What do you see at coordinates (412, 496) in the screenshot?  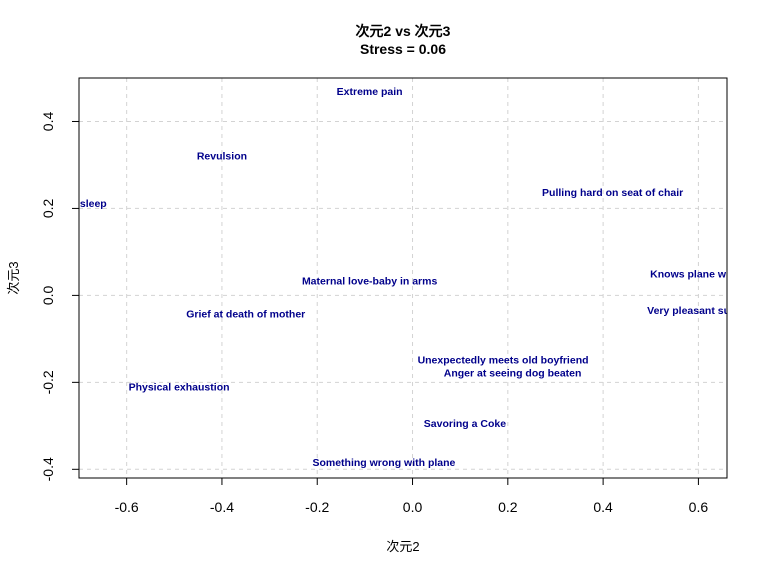 I see `x-axis: -0.6 -0.4 -0.2 0.0 0.2 0.4 0.6` at bounding box center [412, 496].